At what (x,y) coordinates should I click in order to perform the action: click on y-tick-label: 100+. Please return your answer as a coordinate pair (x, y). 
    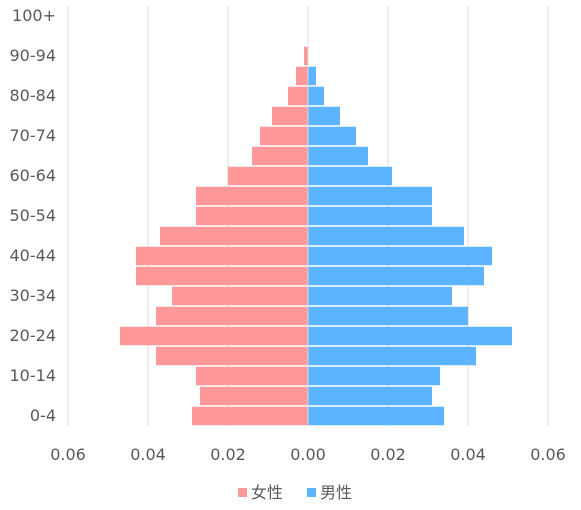
    Looking at the image, I should click on (34, 15).